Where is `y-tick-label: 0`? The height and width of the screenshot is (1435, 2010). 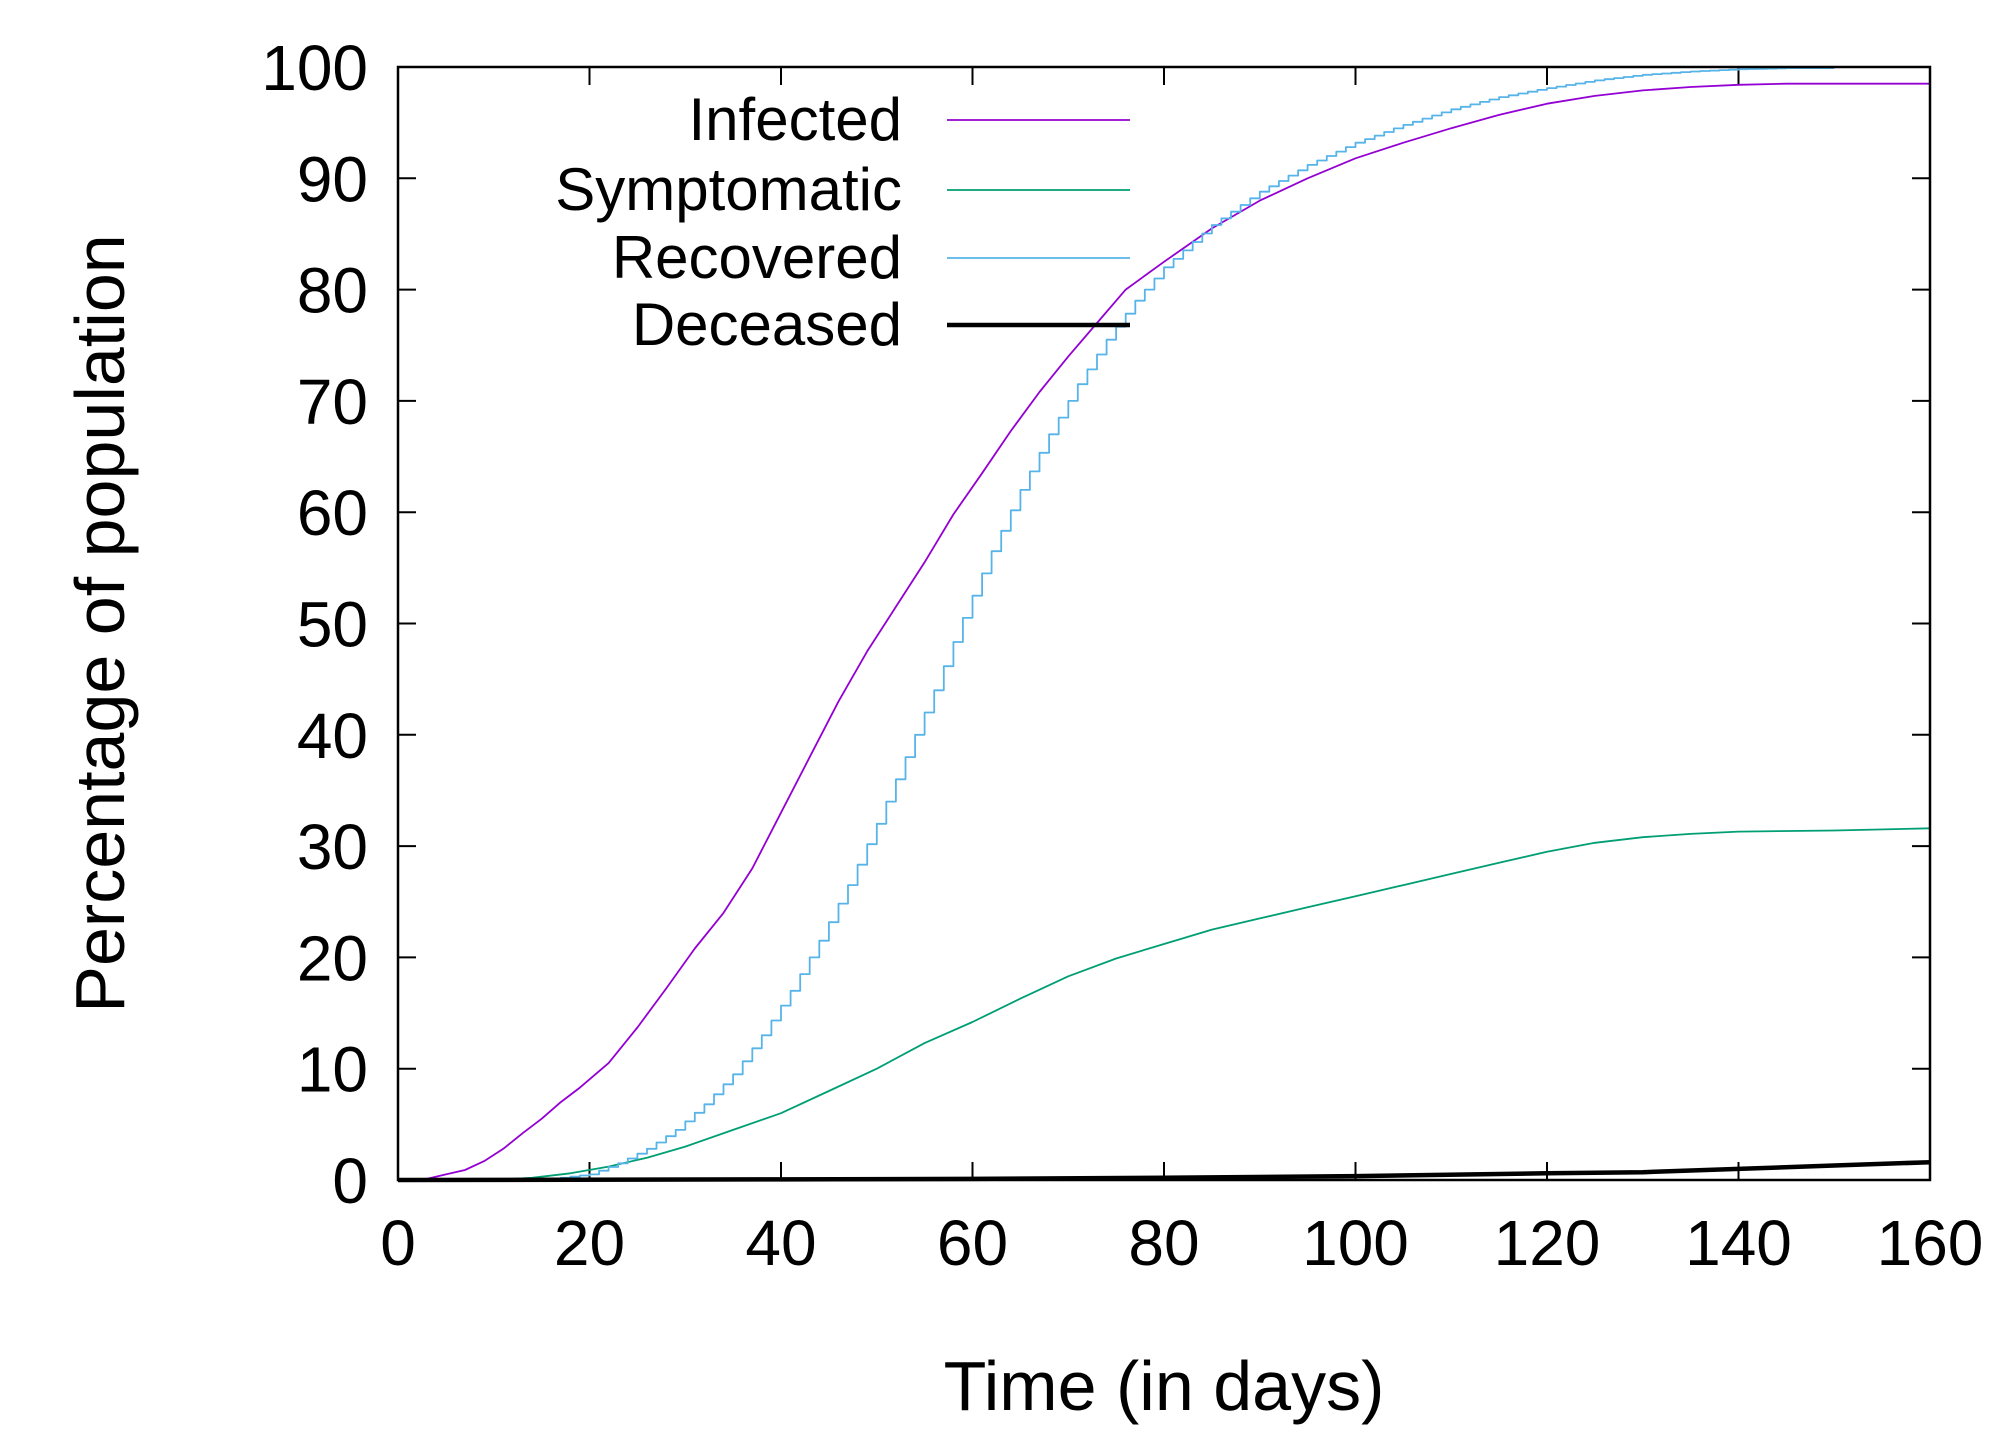 y-tick-label: 0 is located at coordinates (350, 1181).